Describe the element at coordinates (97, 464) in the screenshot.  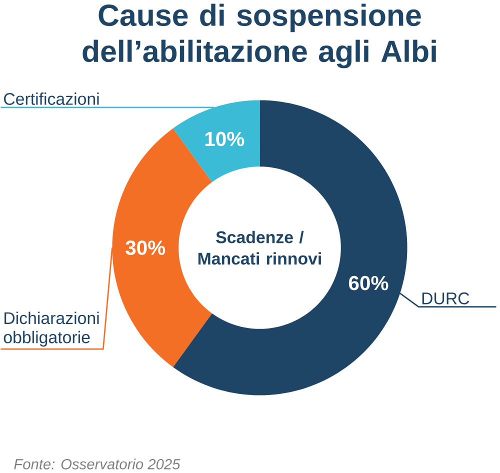
I see `source-note: Fonte: Osservatorio 2025` at that location.